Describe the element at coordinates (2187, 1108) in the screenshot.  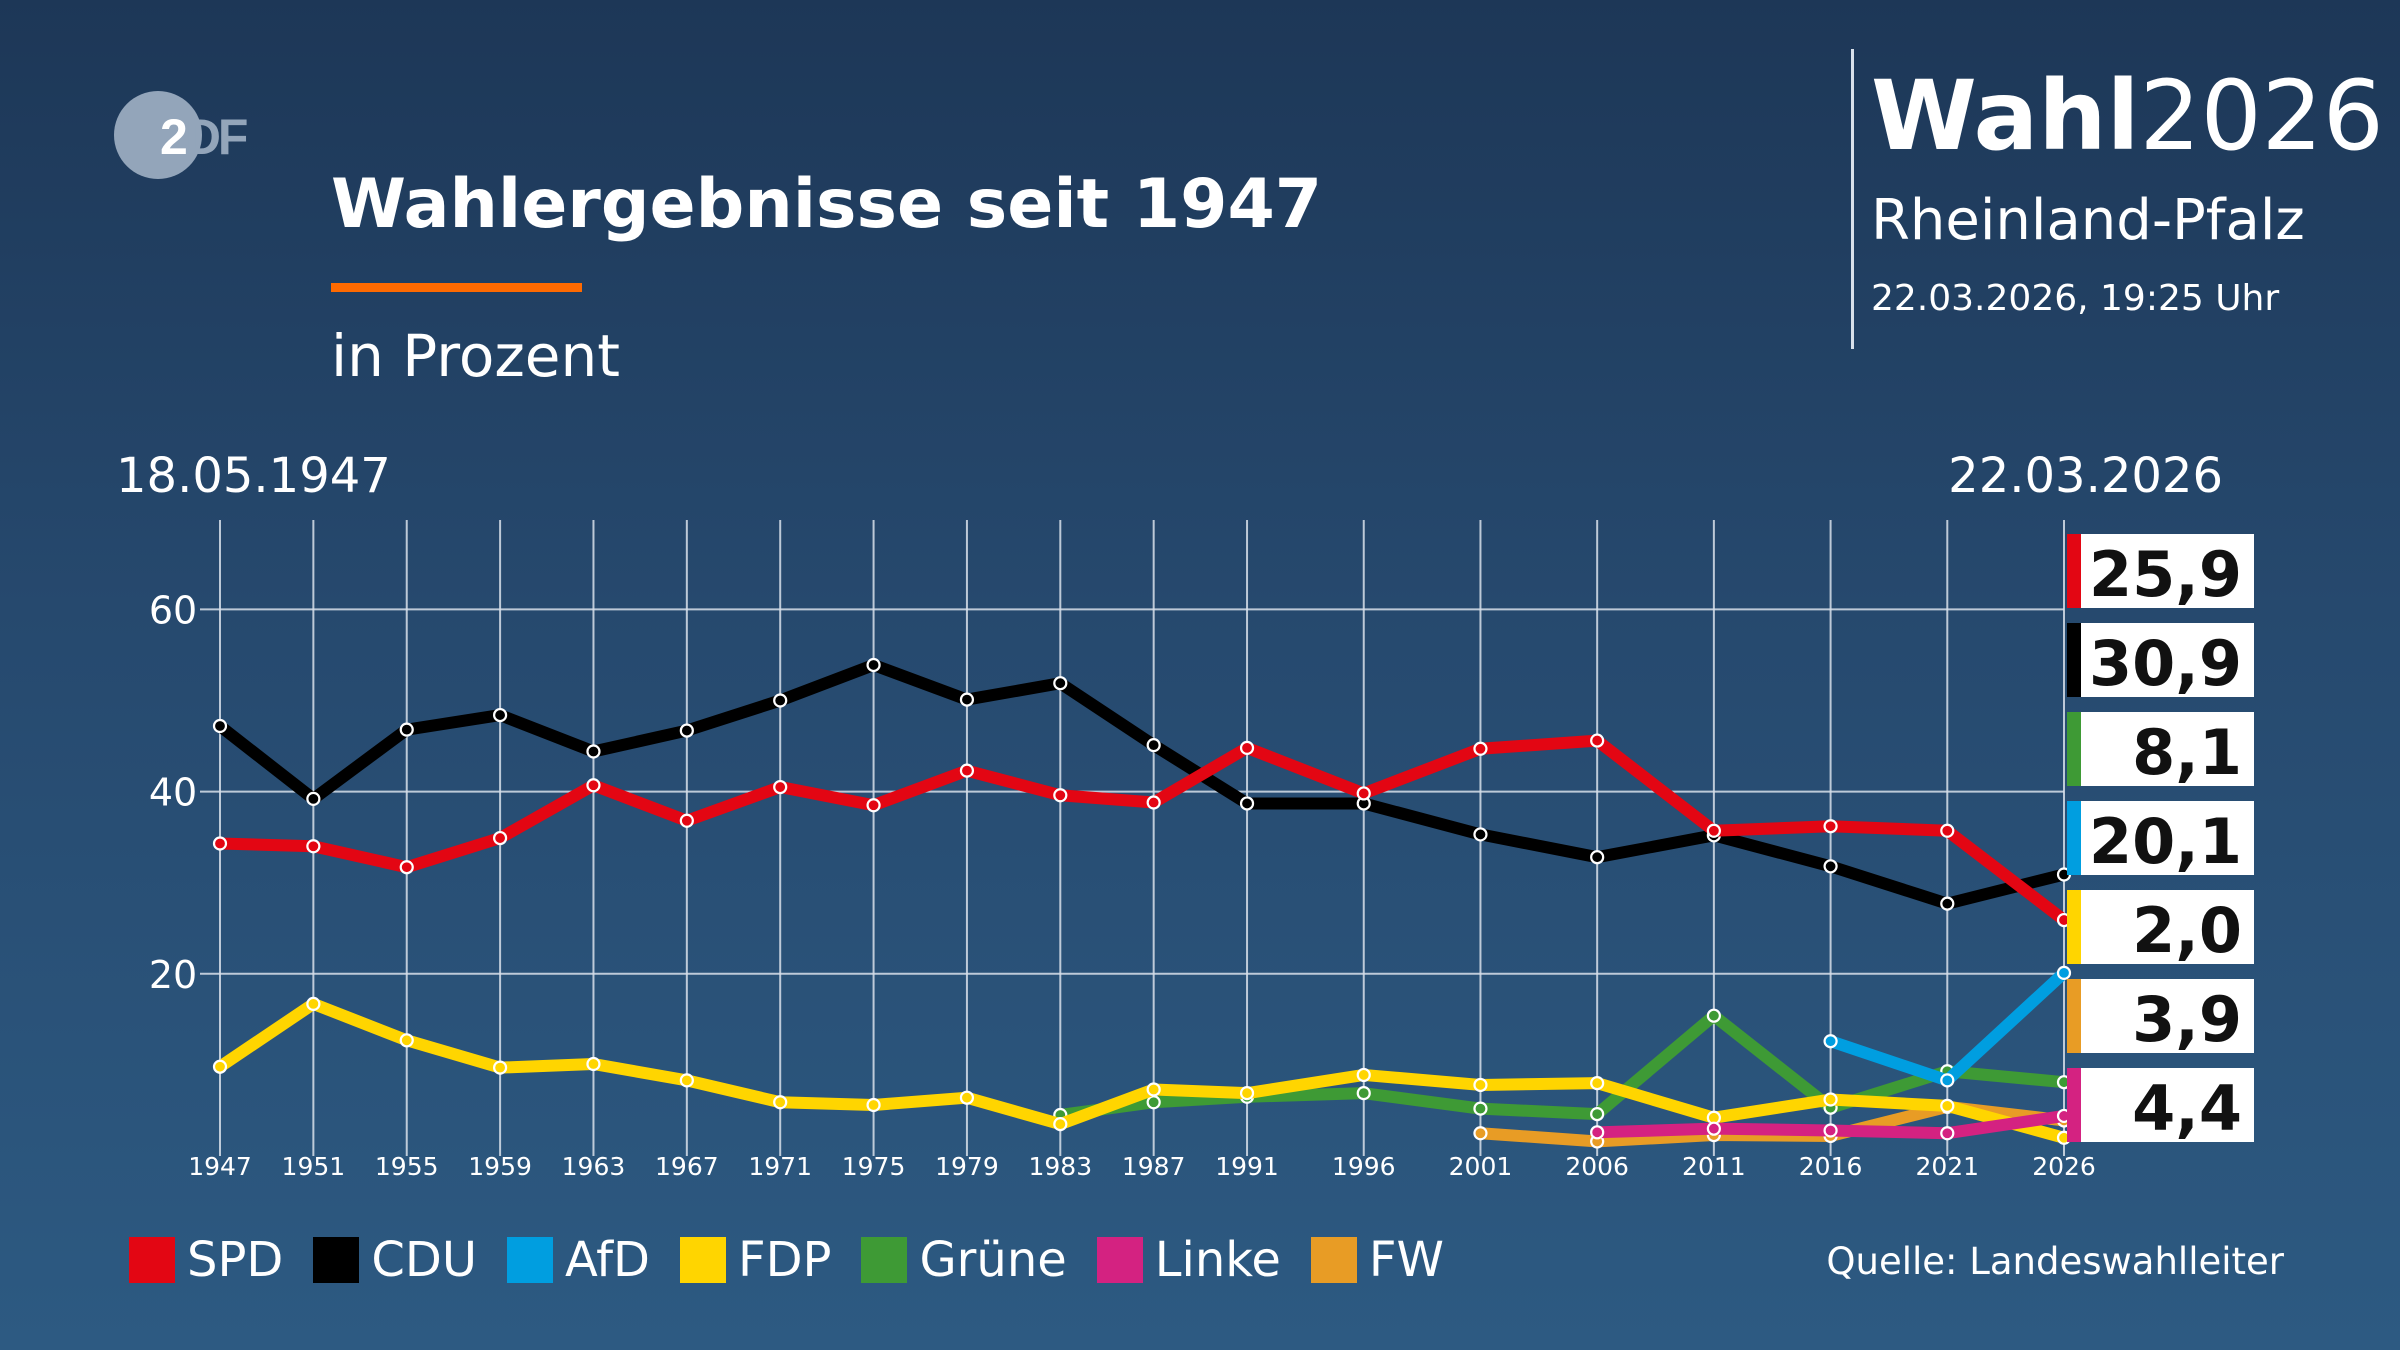
I see `value-label: 4,4` at that location.